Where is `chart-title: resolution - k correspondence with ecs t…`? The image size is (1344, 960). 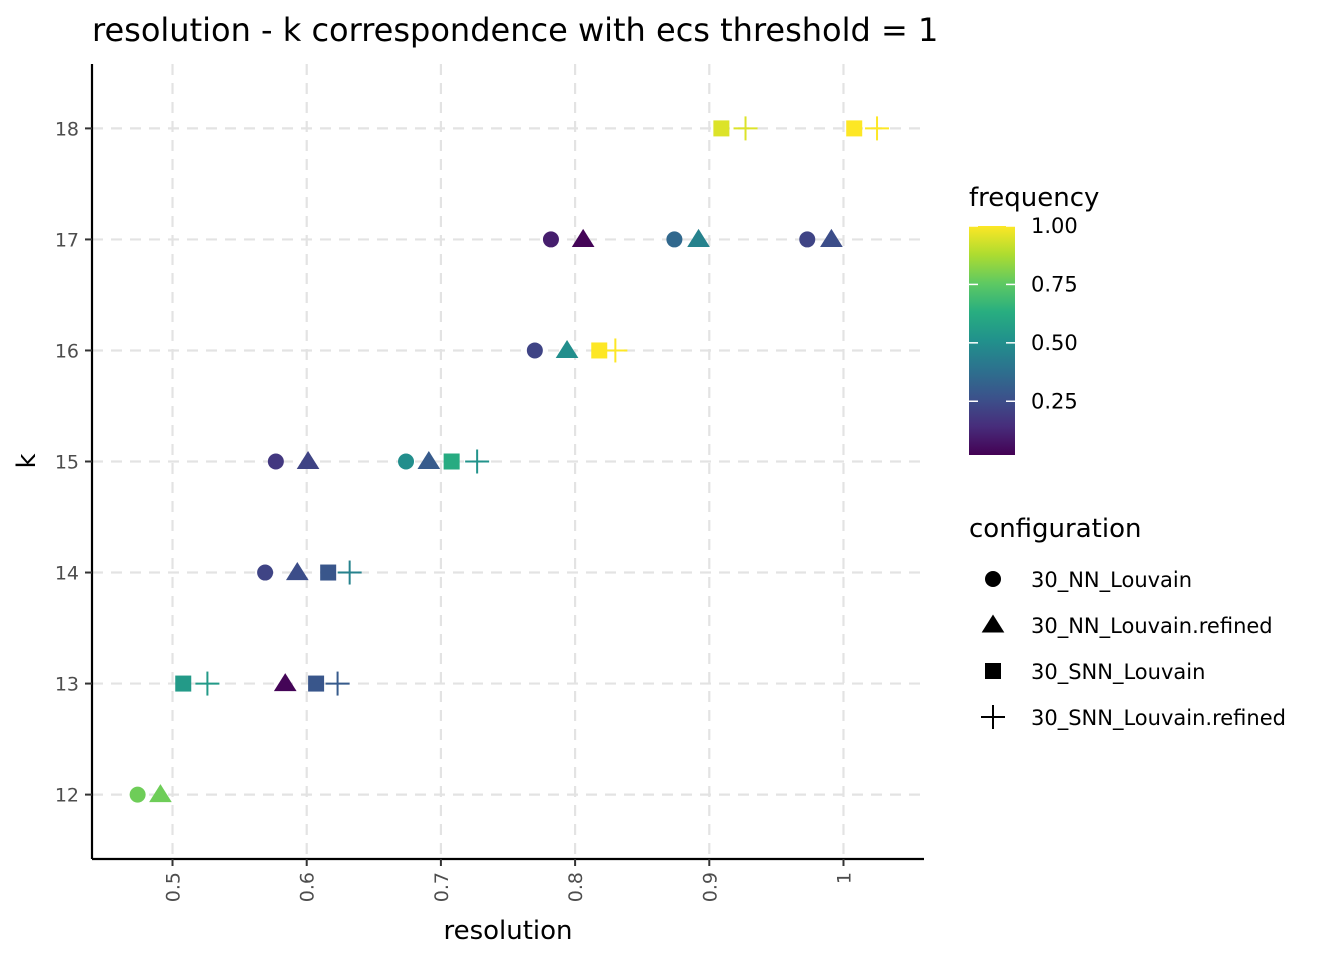 chart-title: resolution - k correspondence with ecs t… is located at coordinates (515, 30).